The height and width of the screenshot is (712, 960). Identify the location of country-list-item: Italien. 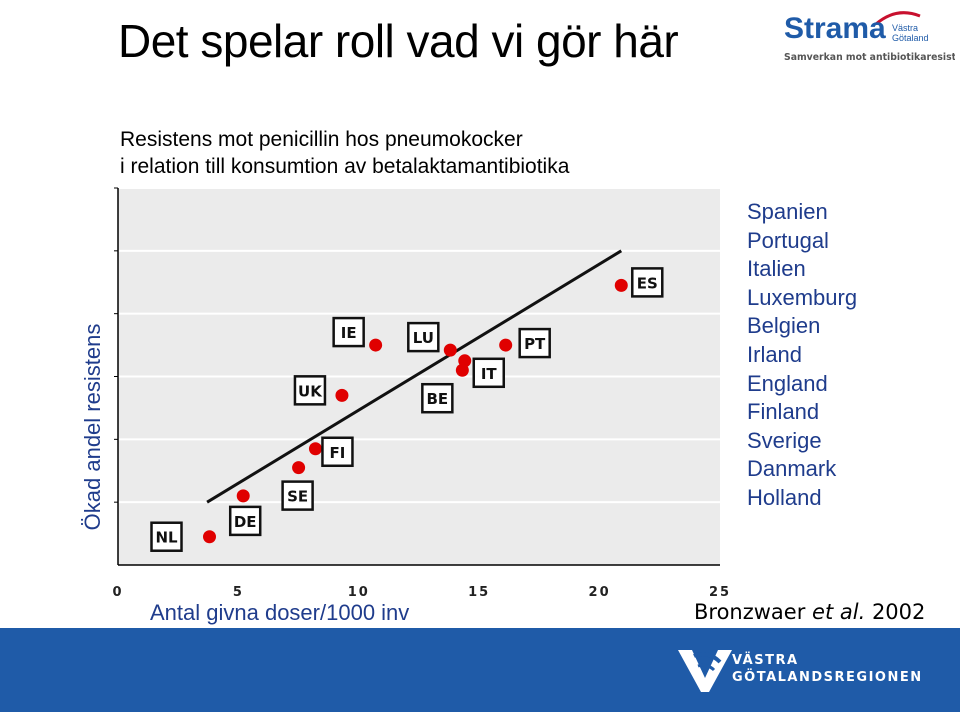
(776, 269).